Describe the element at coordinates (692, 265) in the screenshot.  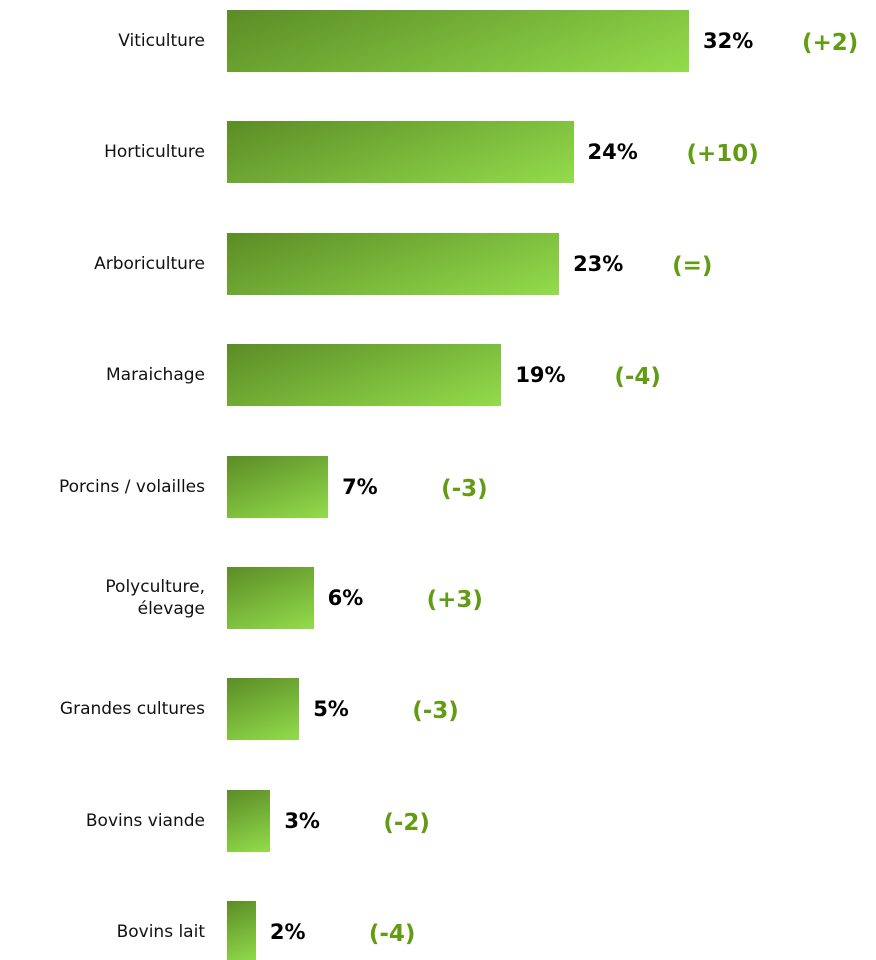
I see `change-annotation: (=)` at that location.